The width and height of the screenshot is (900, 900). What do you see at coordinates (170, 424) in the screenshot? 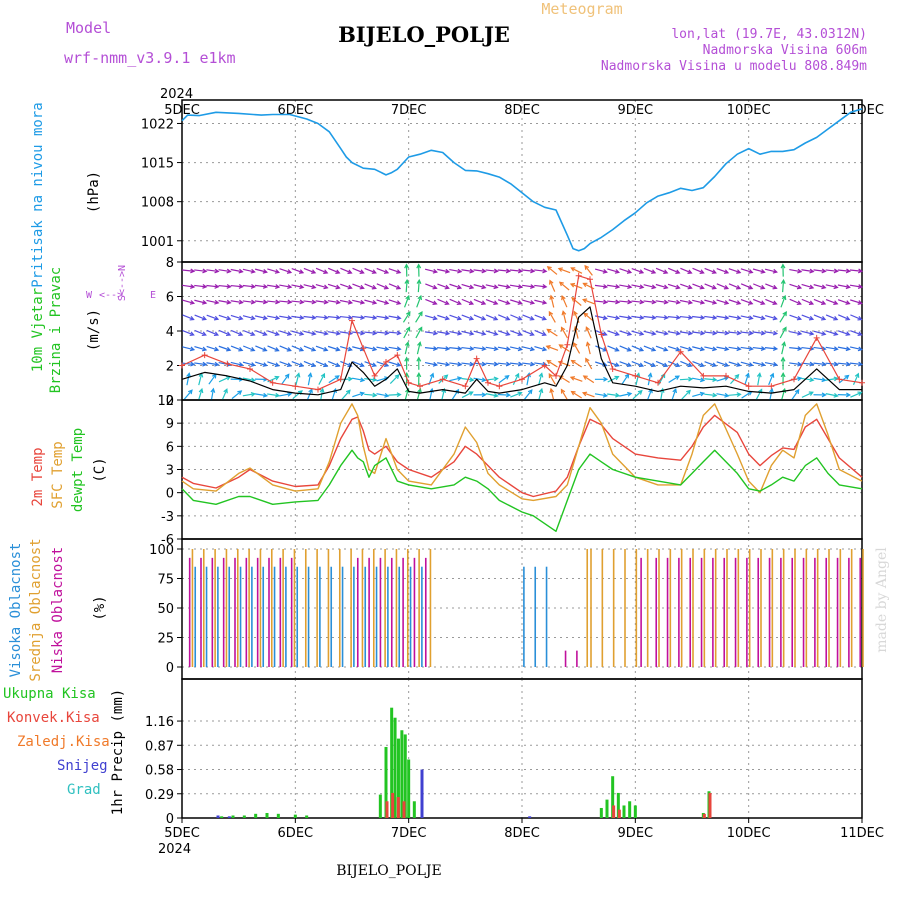
I see `ytick-label: 9` at bounding box center [170, 424].